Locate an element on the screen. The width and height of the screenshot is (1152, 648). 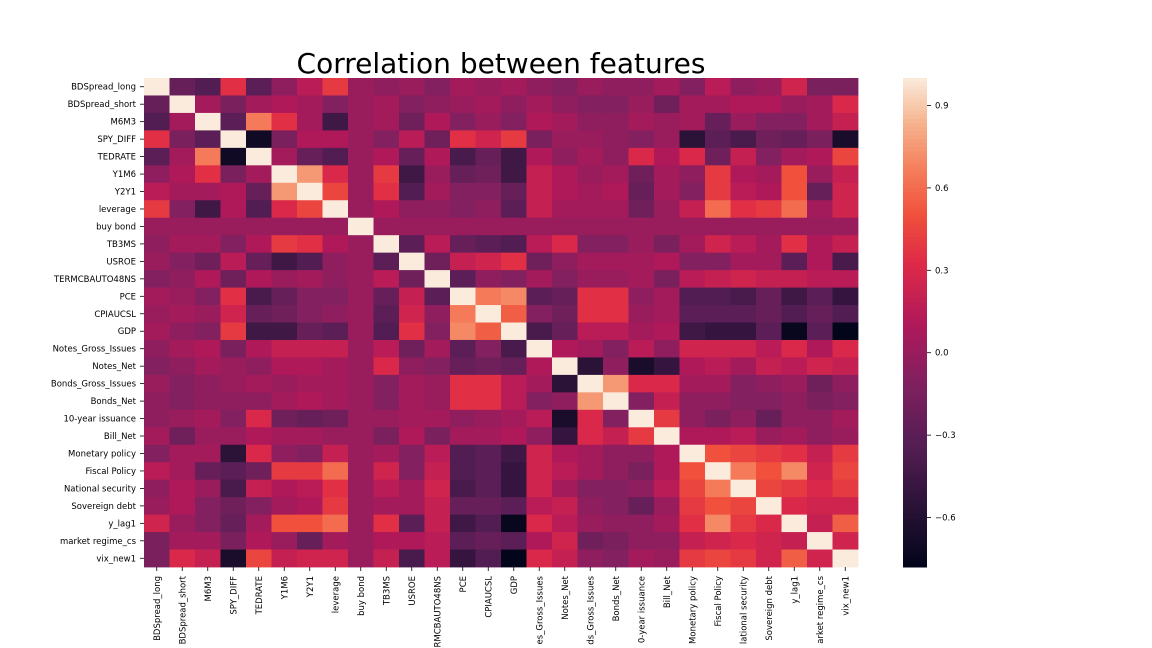
y-tick-label: GDP is located at coordinates (127, 332).